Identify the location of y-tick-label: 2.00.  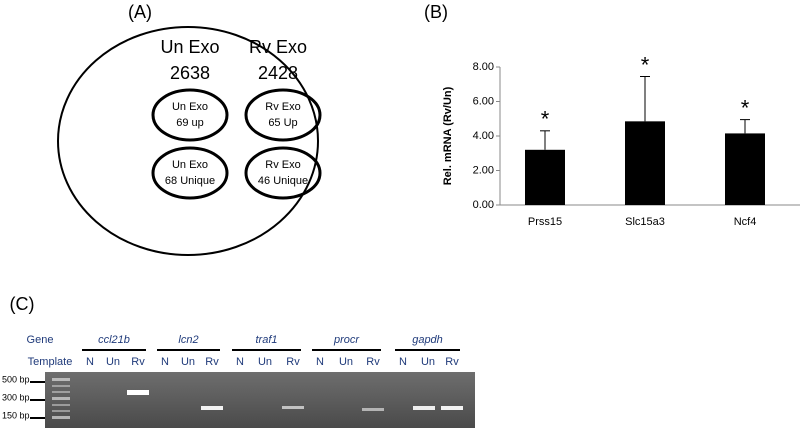
(483, 170).